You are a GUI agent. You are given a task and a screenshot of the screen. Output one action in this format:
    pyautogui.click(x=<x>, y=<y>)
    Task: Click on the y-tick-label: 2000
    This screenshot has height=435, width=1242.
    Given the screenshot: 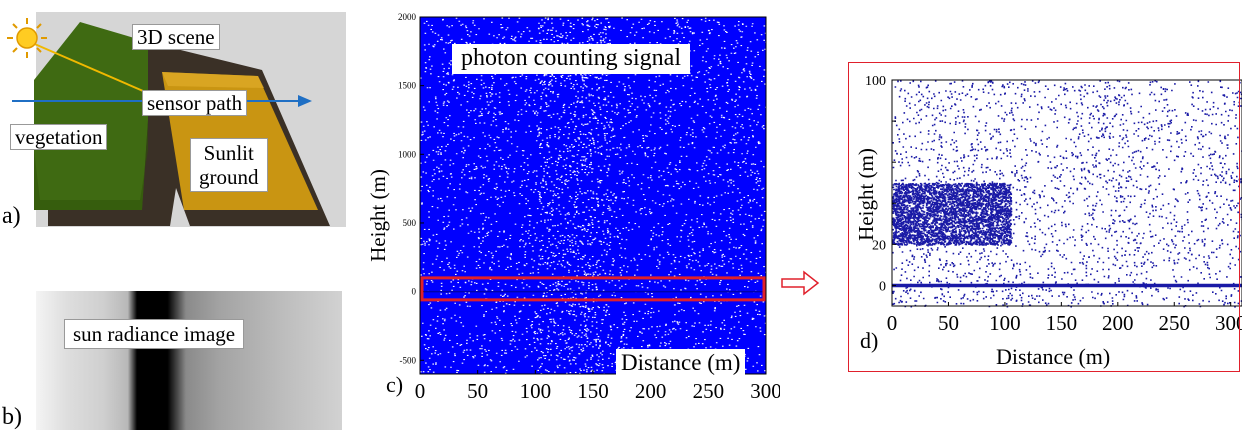 What is the action you would take?
    pyautogui.click(x=407, y=17)
    